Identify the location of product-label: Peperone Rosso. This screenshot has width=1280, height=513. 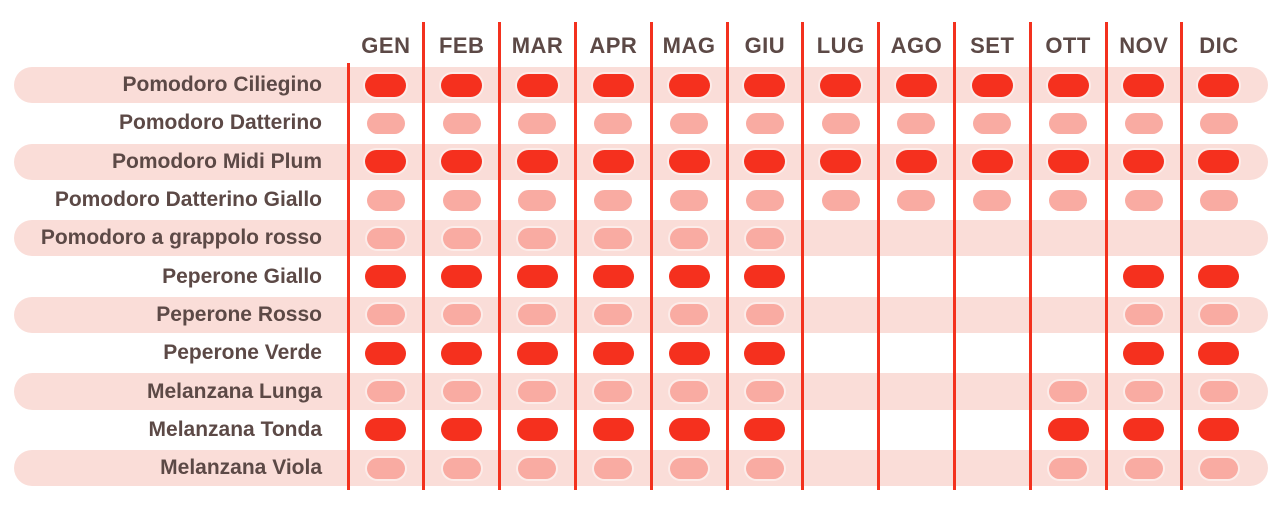
(239, 314).